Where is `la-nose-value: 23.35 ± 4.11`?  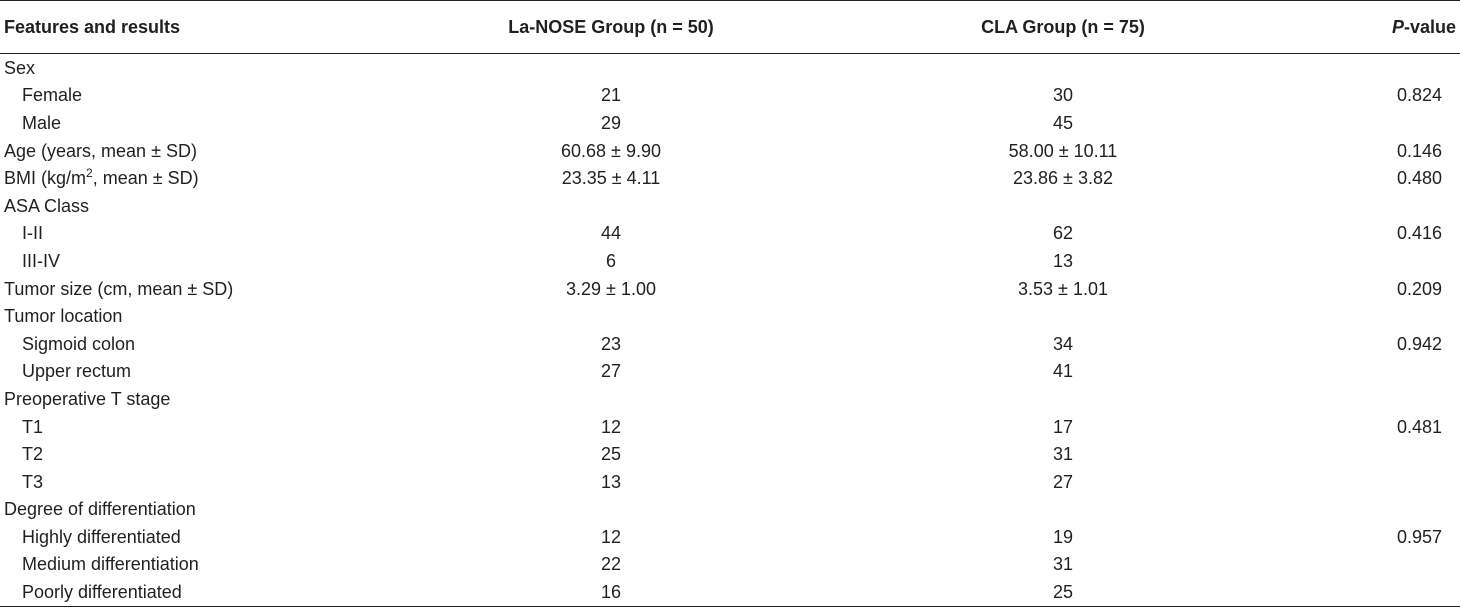 la-nose-value: 23.35 ± 4.11 is located at coordinates (611, 178).